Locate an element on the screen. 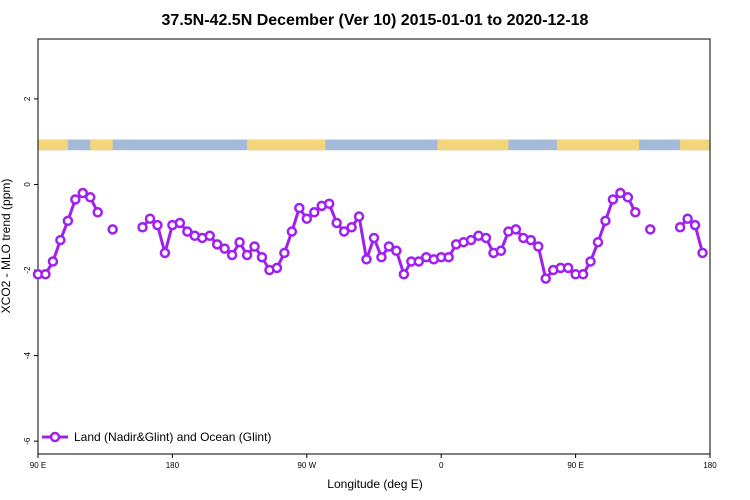  y-tick-label: -2 is located at coordinates (27, 270).